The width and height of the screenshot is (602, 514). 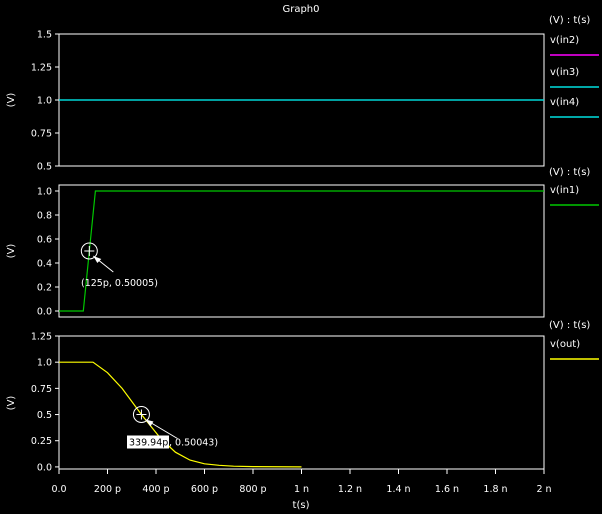 What do you see at coordinates (41, 441) in the screenshot?
I see `y-tick-label: 0.25` at bounding box center [41, 441].